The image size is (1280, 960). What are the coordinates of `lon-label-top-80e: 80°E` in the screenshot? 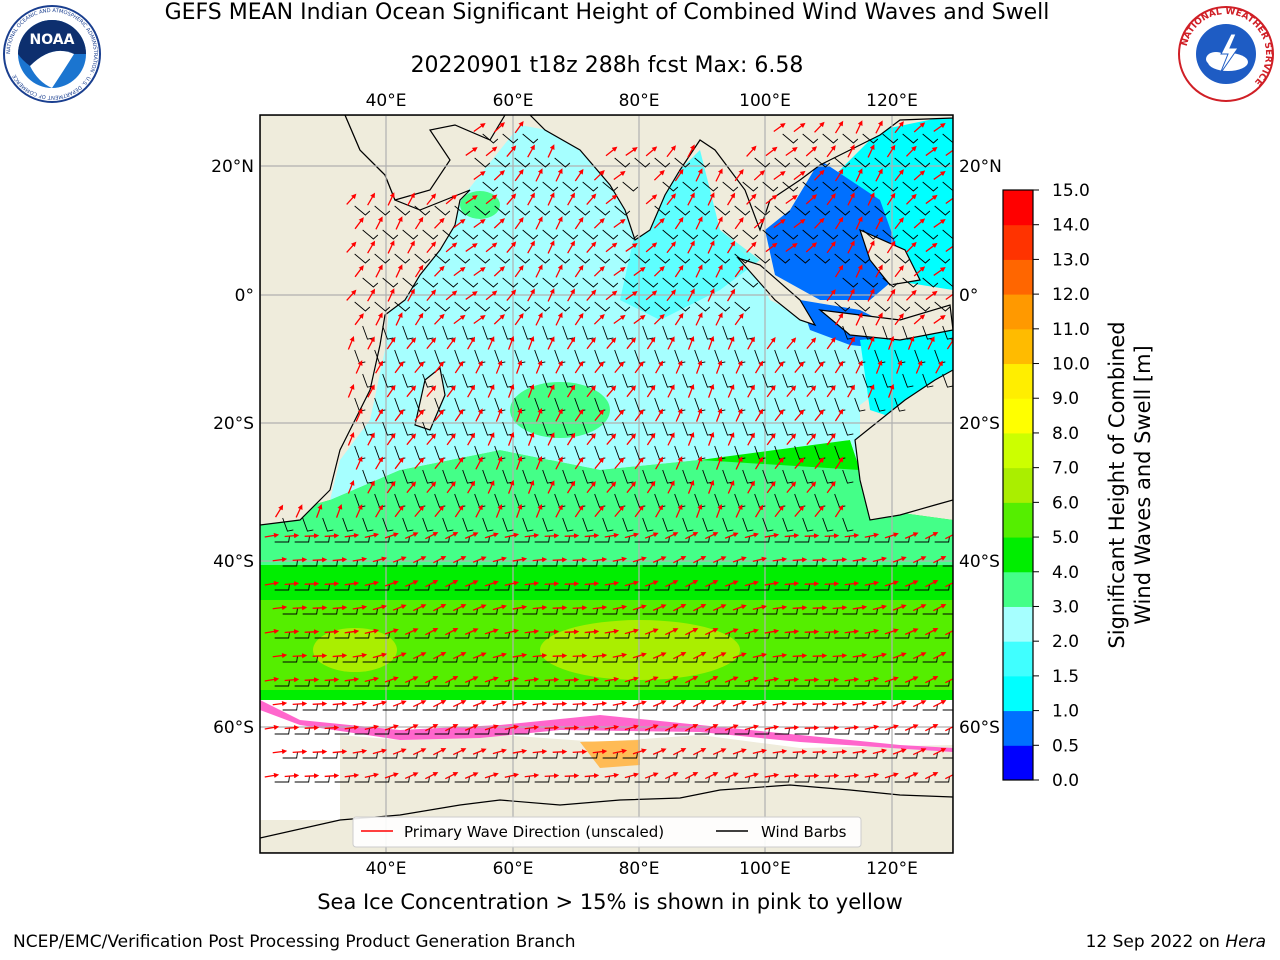 It's located at (639, 101).